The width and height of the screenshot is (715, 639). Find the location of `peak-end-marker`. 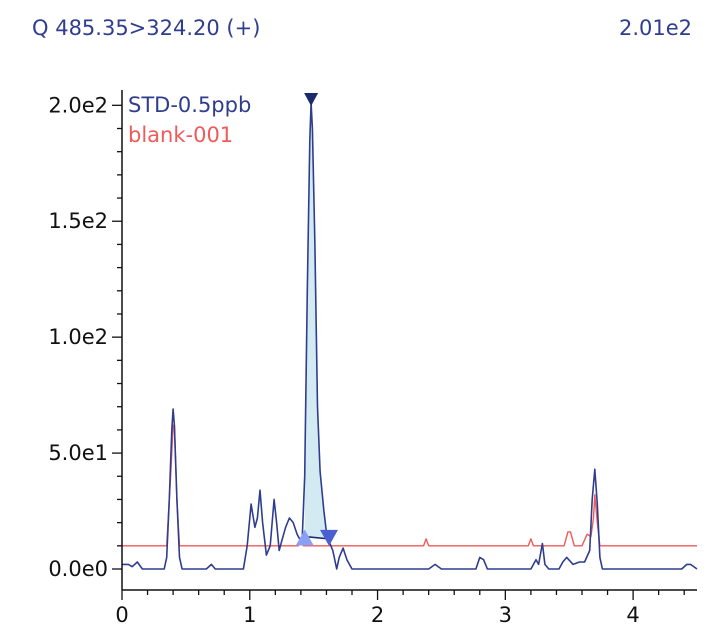

peak-end-marker is located at coordinates (329, 537).